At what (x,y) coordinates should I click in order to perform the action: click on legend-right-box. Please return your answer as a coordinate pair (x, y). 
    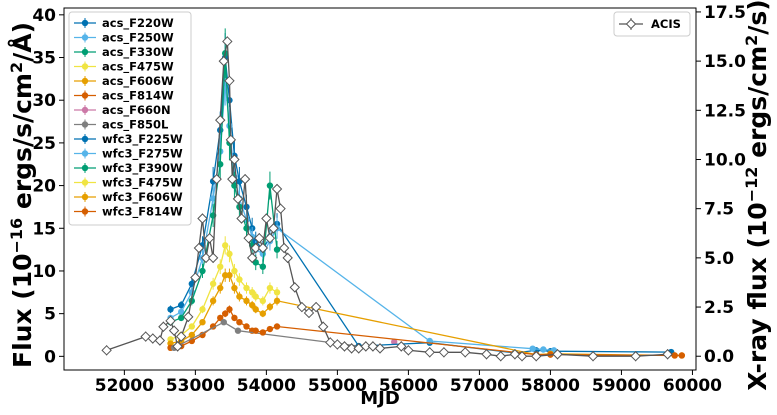
    Looking at the image, I should click on (652, 24).